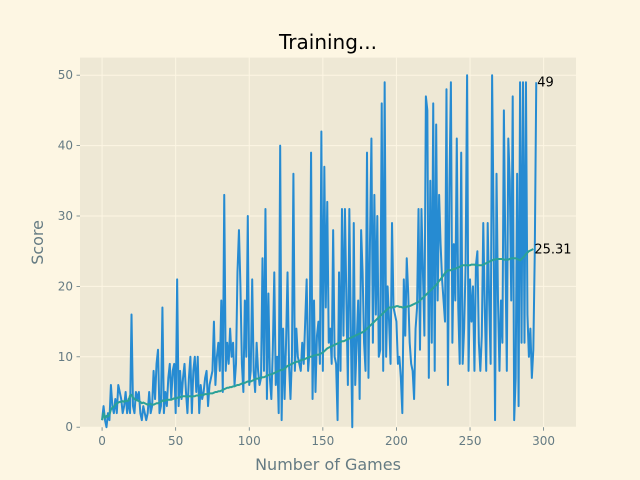  Describe the element at coordinates (322, 441) in the screenshot. I see `x-tick-label: 150` at that location.